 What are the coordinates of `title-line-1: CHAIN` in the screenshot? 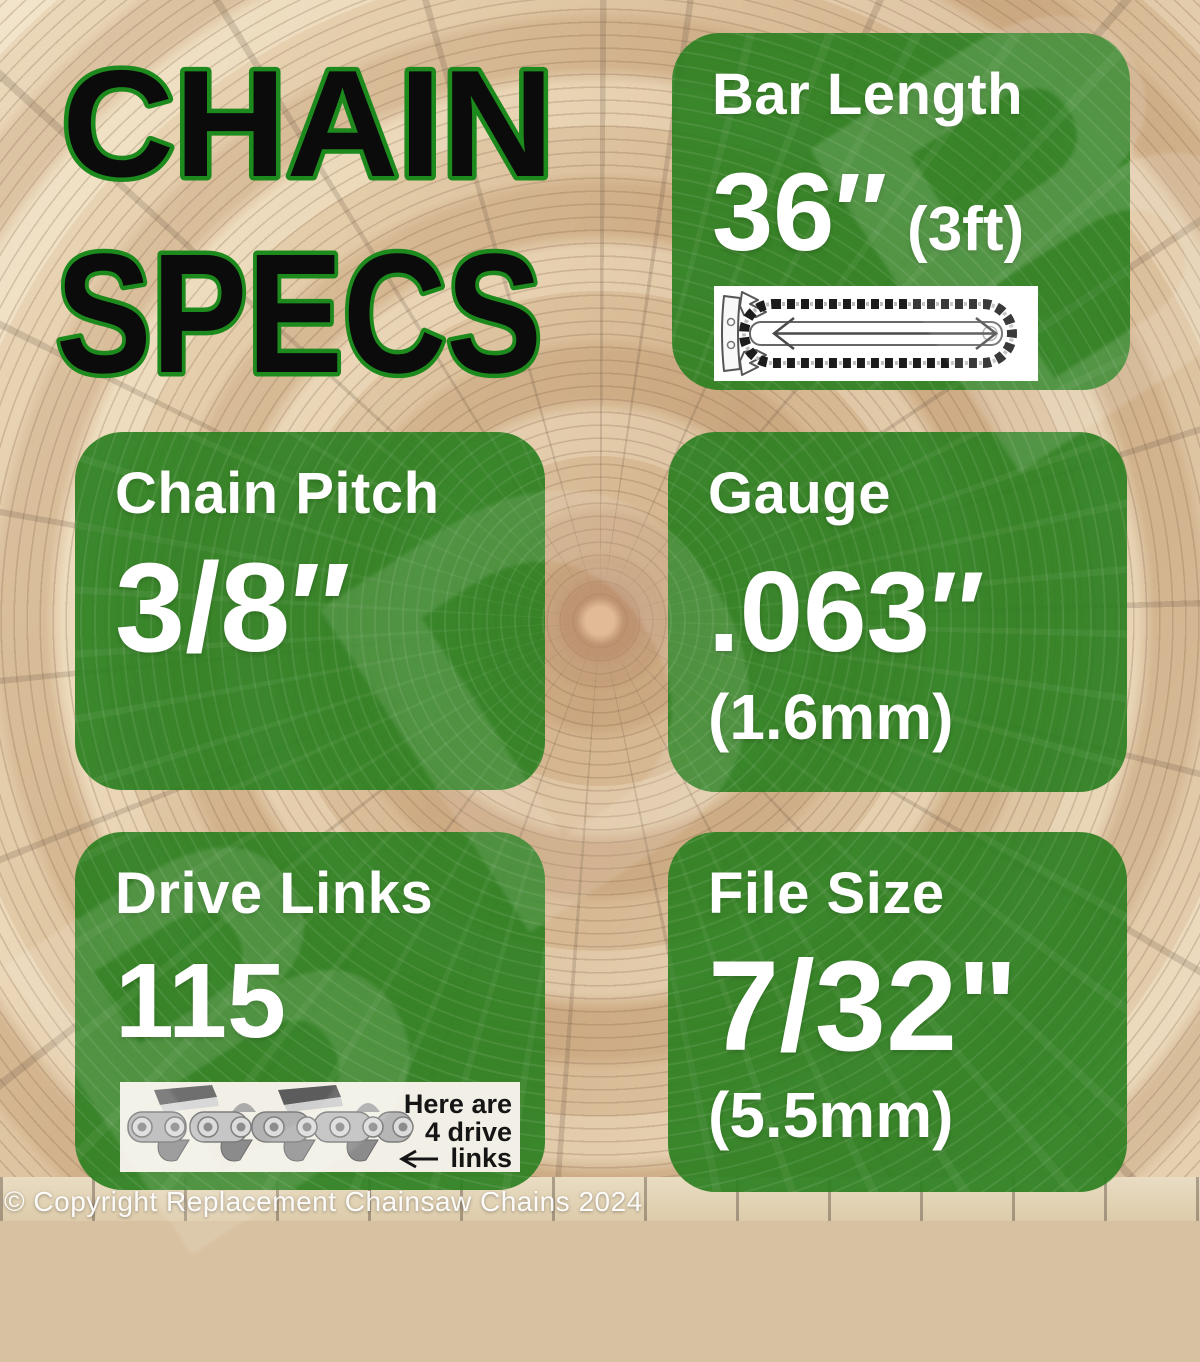 It's located at (308, 124).